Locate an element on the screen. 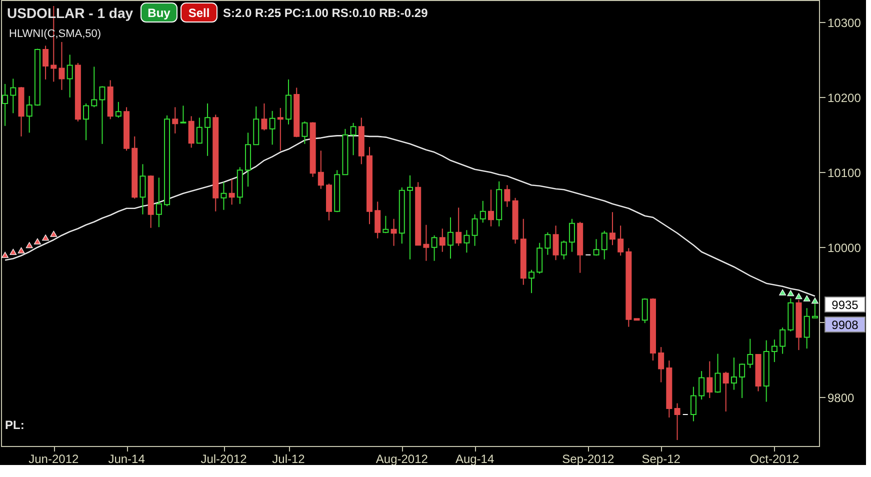 Image resolution: width=871 pixels, height=477 pixels. y-tick-label: 10000 is located at coordinates (845, 247).